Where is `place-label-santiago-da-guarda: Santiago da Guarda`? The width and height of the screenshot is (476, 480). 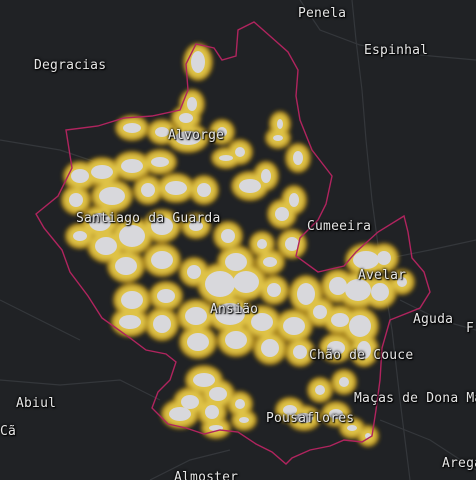
place-label-santiago-da-guarda: Santiago da Guarda is located at coordinates (148, 218).